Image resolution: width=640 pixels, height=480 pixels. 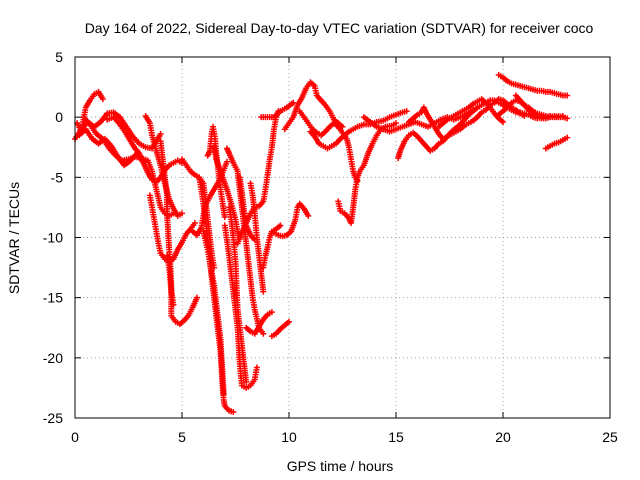 What do you see at coordinates (396, 437) in the screenshot?
I see `x-tick-label: 15` at bounding box center [396, 437].